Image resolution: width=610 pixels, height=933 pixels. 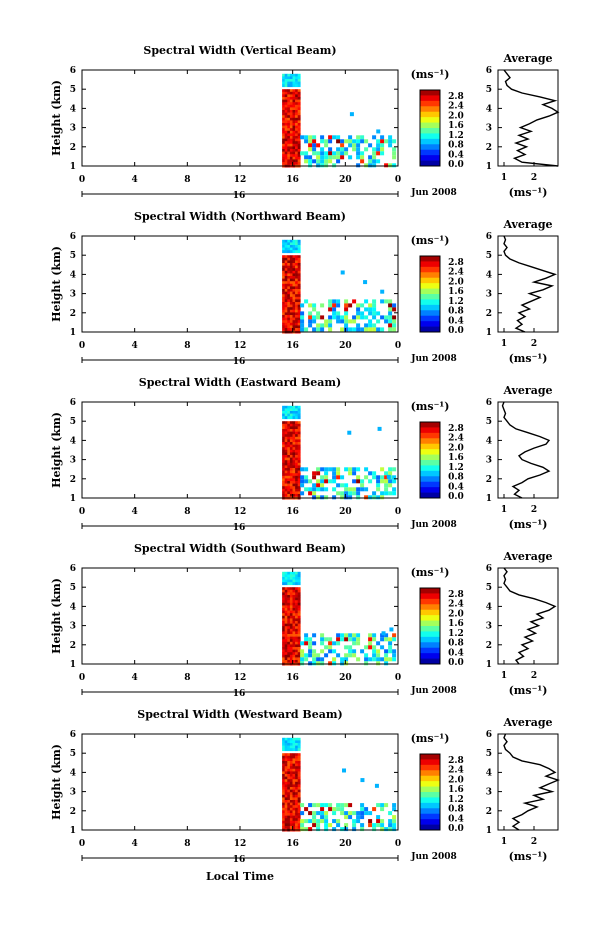 What do you see at coordinates (456, 97) in the screenshot?
I see `colorbar-tick-label: 2.8` at bounding box center [456, 97].